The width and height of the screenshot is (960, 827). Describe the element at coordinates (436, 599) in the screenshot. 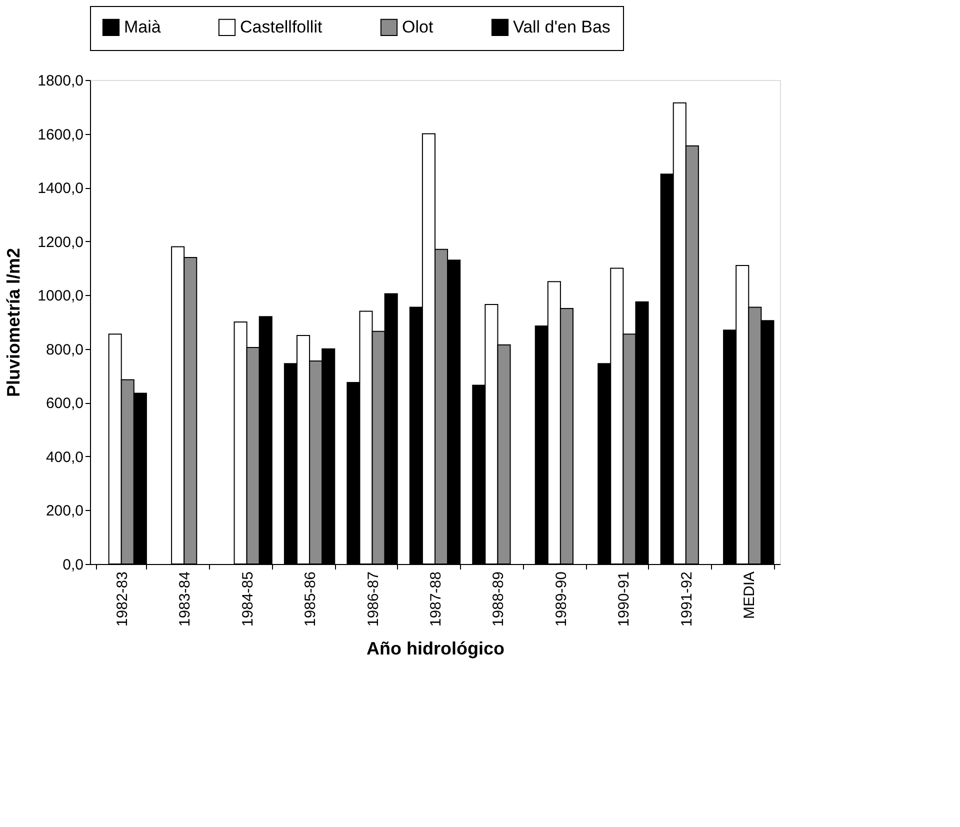

I see `x-tick-label: 1987-88` at that location.